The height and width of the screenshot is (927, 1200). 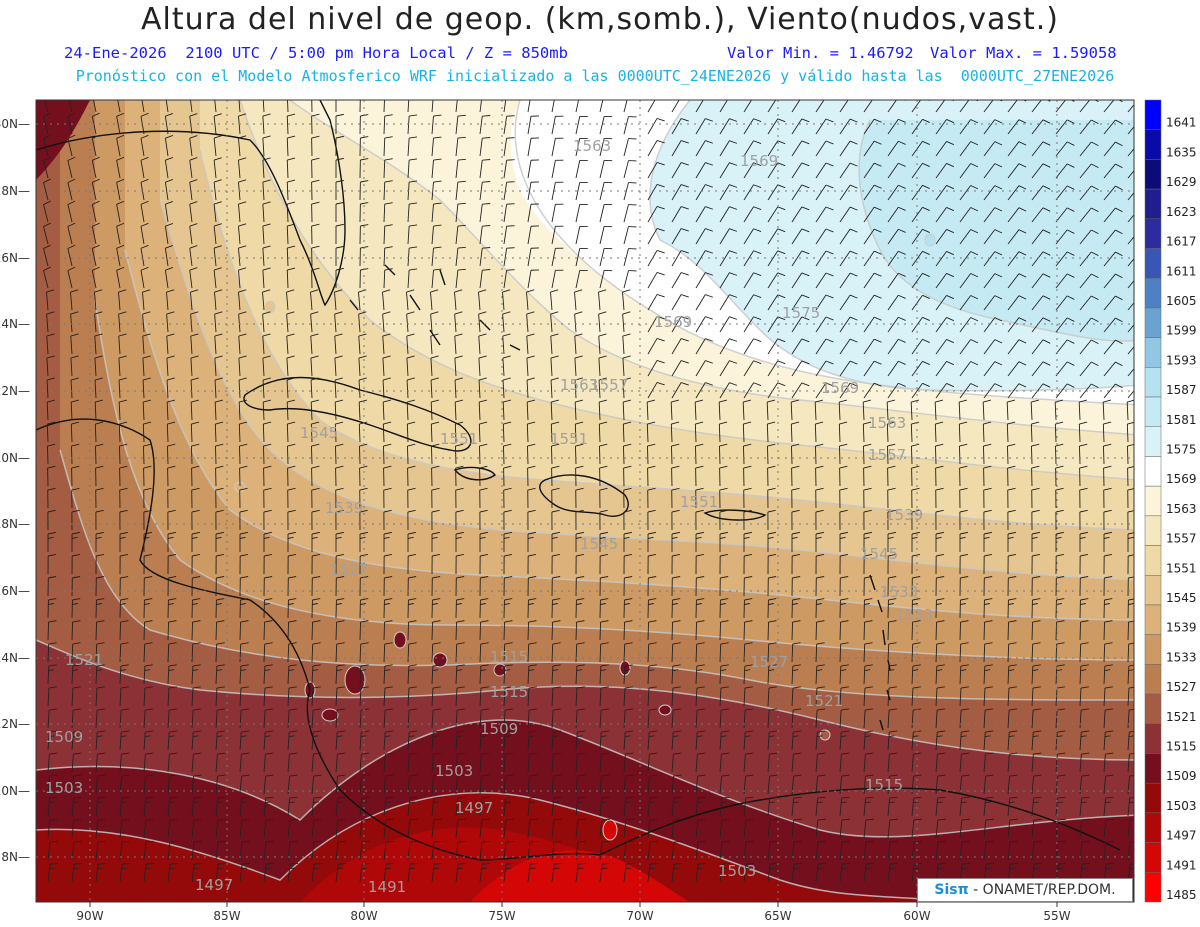 I want to click on contour-label: 1497, so click(x=474, y=808).